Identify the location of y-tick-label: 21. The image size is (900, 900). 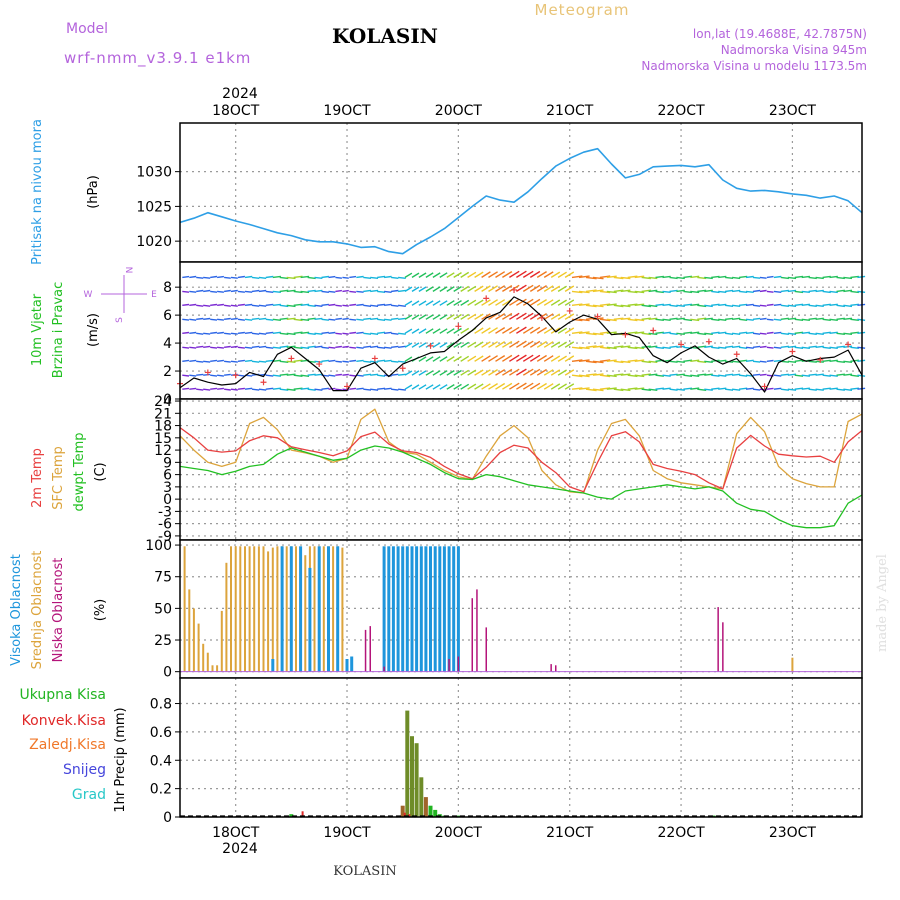
(163, 414).